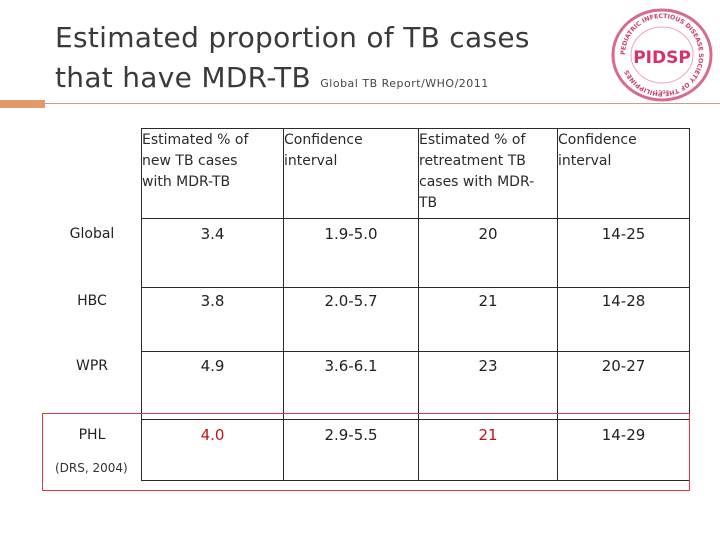 The image size is (720, 540). Describe the element at coordinates (351, 366) in the screenshot. I see `cell-wpr-new-ci: 3.6-6.1` at that location.